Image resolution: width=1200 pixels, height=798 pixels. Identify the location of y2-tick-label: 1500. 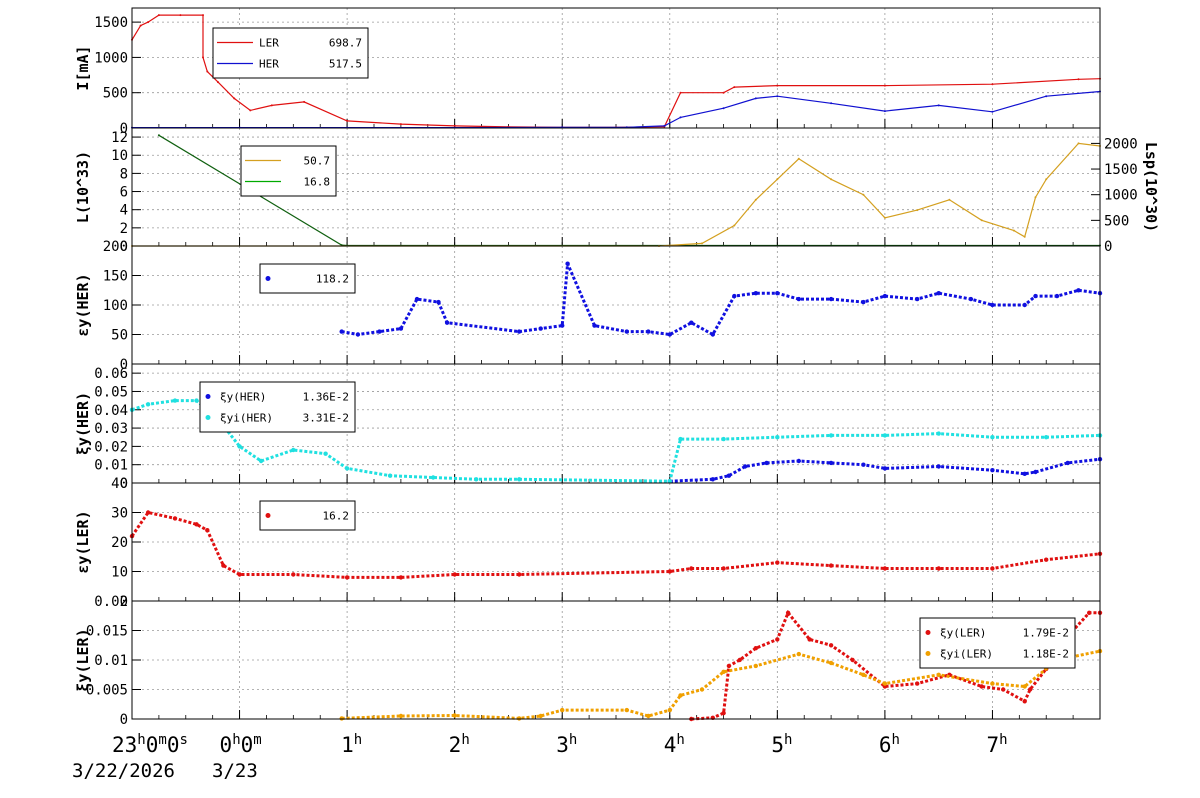
(1121, 170).